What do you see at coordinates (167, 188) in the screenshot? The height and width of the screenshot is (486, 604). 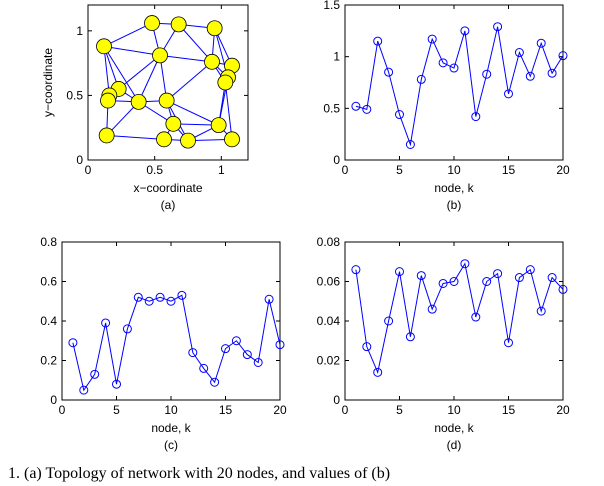 I see `x-axis-label: x−coordinate` at bounding box center [167, 188].